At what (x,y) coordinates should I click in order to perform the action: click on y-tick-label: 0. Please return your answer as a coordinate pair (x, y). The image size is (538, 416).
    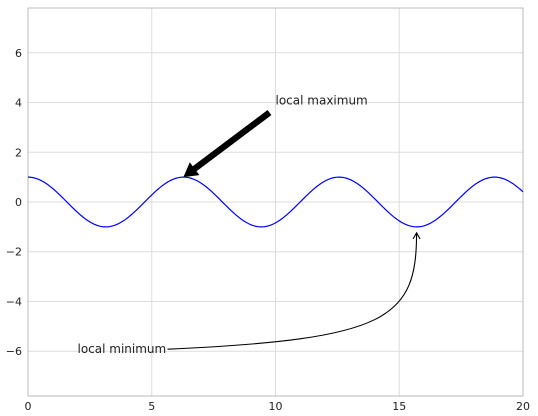
    Looking at the image, I should click on (18, 202).